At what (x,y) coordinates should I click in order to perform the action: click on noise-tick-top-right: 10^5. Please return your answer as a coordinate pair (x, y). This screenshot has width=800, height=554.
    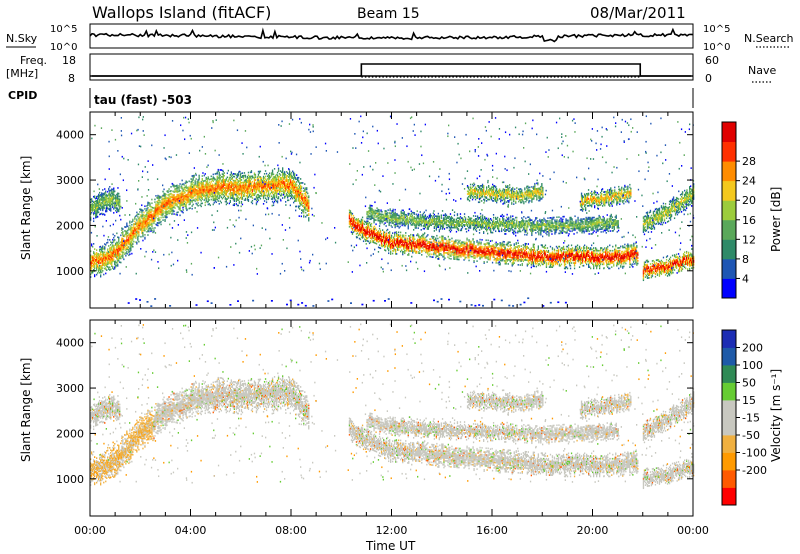
    Looking at the image, I should click on (716, 29).